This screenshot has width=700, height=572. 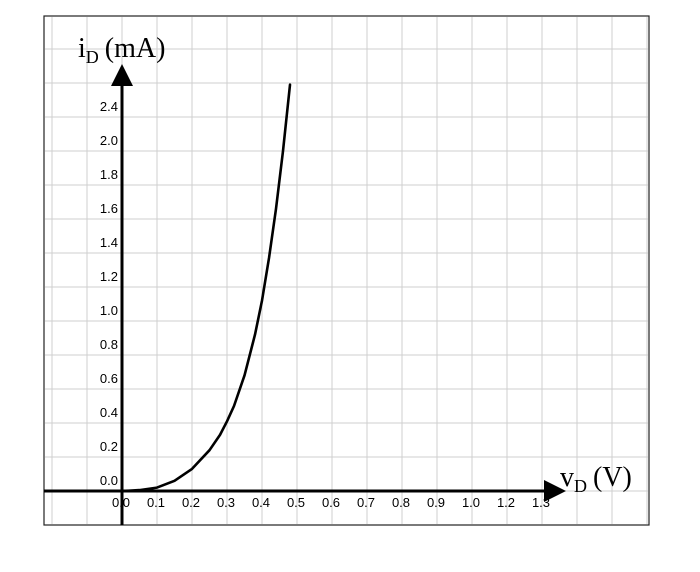 I want to click on y-tick-labels: 0.0 0.2 0.4 0.6 0.8 1.0 1.2 1.4 1.6 1.8 2.0 2.4, so click(x=109, y=293).